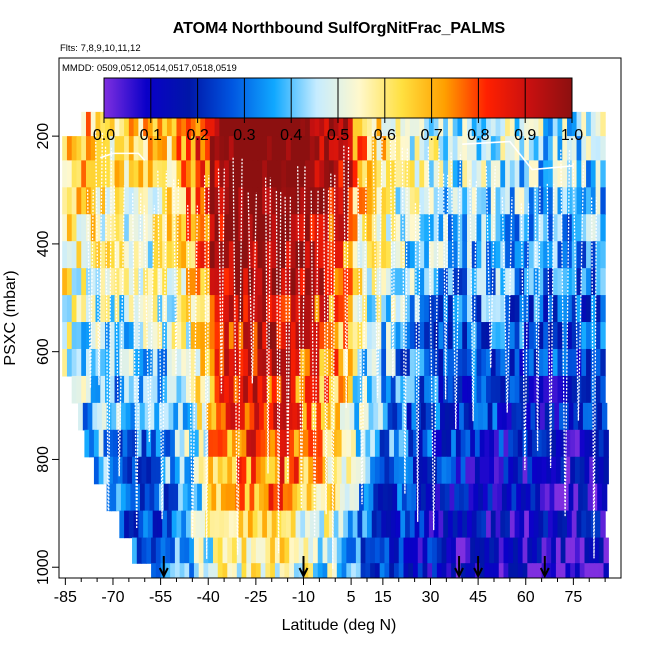 The image size is (650, 650). Describe the element at coordinates (338, 111) in the screenshot. I see `colorbar-ticks: 0.0 0.1 0.2 0.3 0.4 0.5 0.6 0.7 0.8 0.9 1.0` at that location.